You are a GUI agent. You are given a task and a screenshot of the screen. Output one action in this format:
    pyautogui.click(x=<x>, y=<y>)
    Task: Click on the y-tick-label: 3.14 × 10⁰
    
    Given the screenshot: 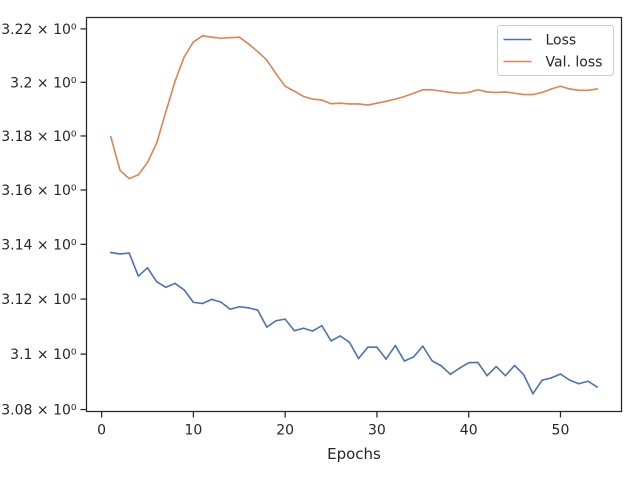 What is the action you would take?
    pyautogui.click(x=39, y=245)
    